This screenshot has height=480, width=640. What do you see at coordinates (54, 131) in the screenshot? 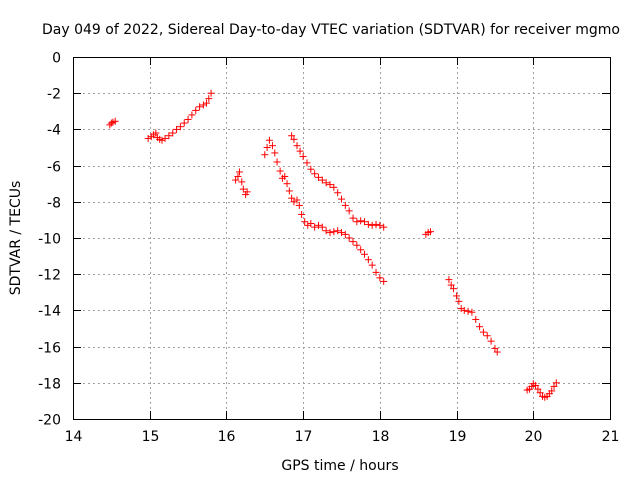
I see `y-tick-label: -4` at bounding box center [54, 131].